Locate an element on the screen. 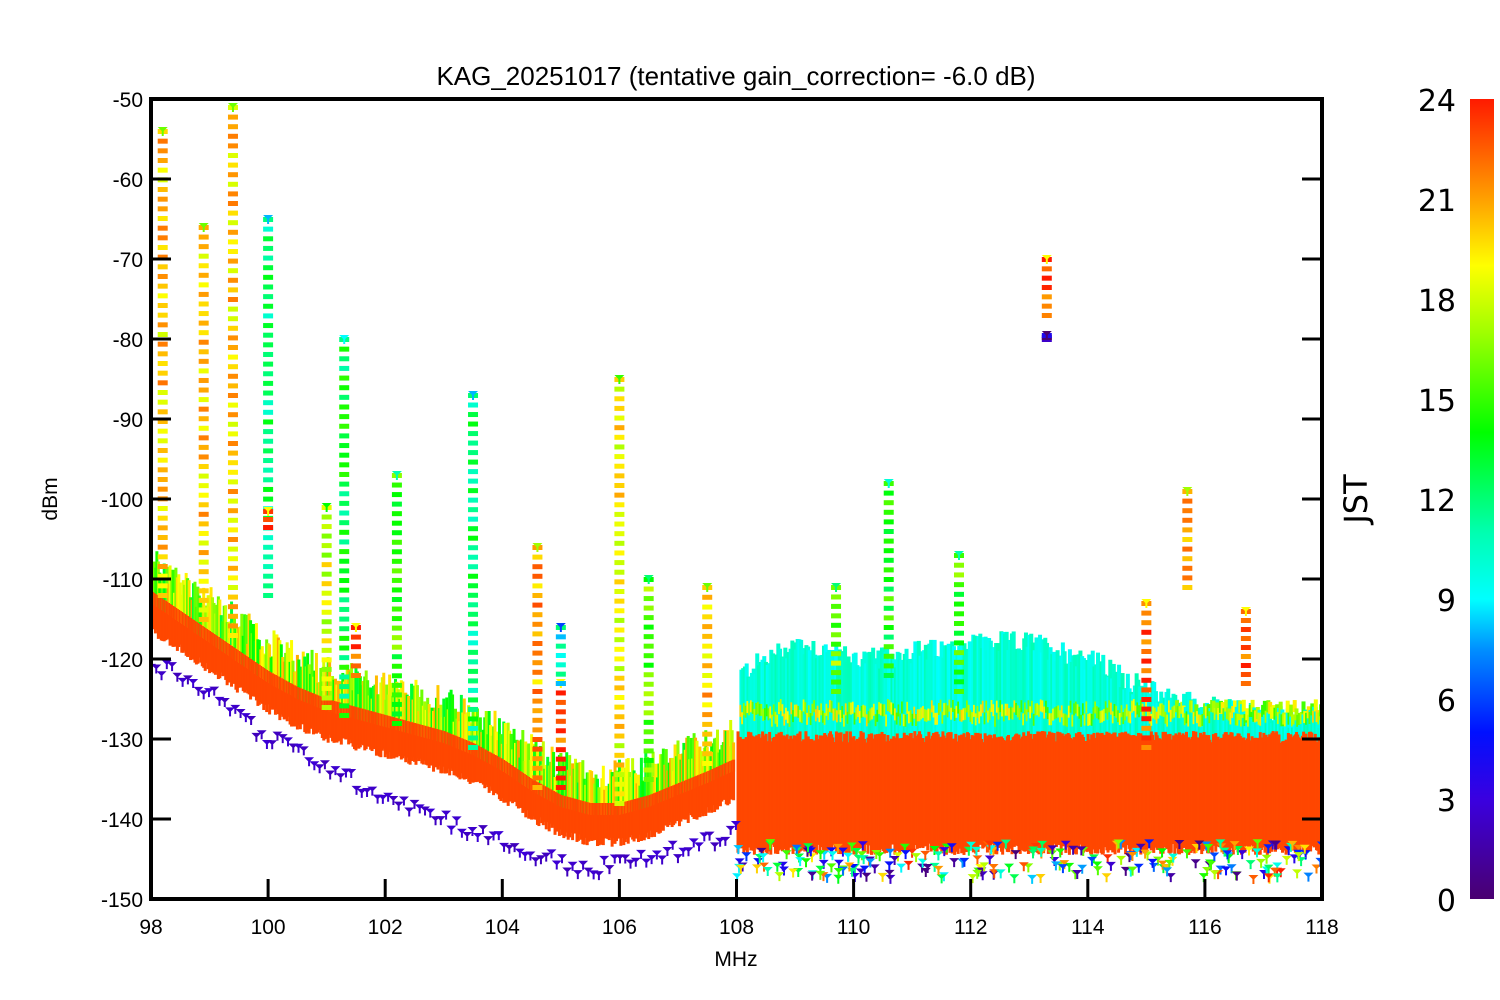  elevated-floor-mark is located at coordinates (1252, 705).